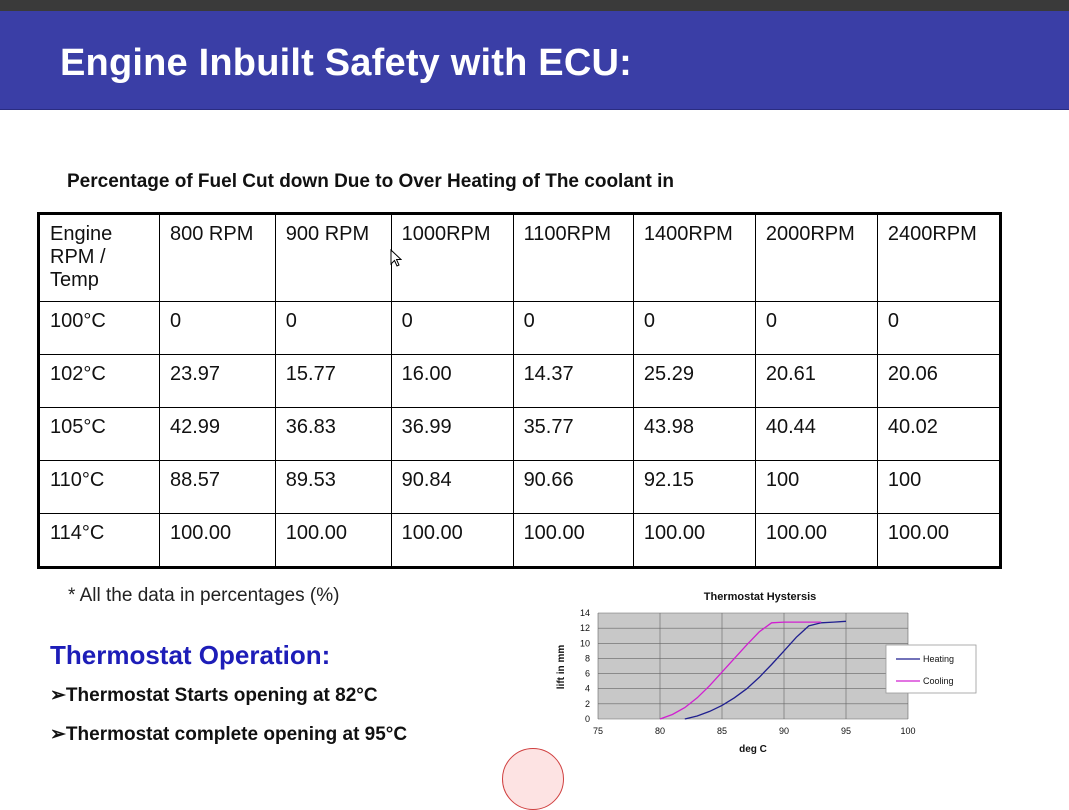 The height and width of the screenshot is (810, 1069). I want to click on table-cell: 92.15, so click(694, 487).